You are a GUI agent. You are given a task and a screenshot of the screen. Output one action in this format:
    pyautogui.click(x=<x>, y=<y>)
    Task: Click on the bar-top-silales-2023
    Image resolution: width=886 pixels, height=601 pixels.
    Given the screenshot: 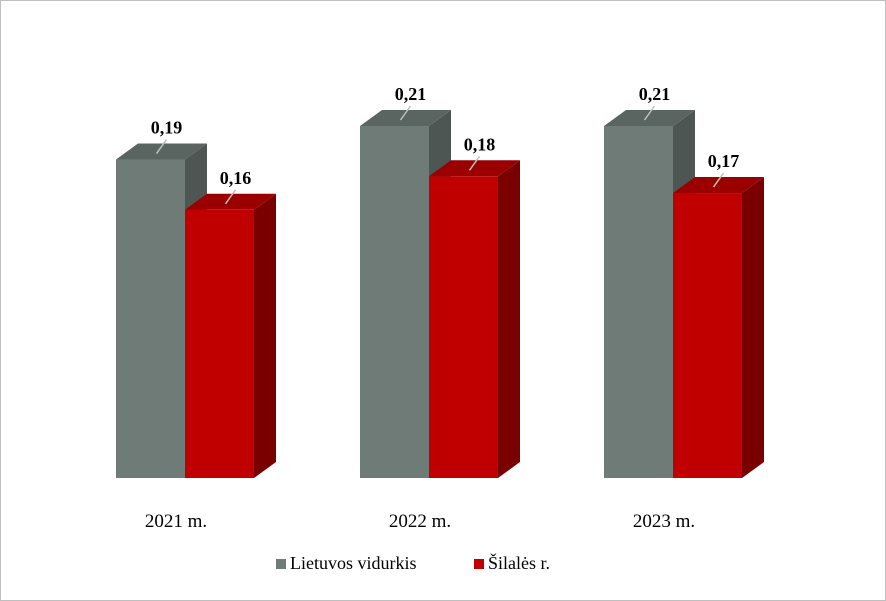 What is the action you would take?
    pyautogui.click(x=718, y=185)
    